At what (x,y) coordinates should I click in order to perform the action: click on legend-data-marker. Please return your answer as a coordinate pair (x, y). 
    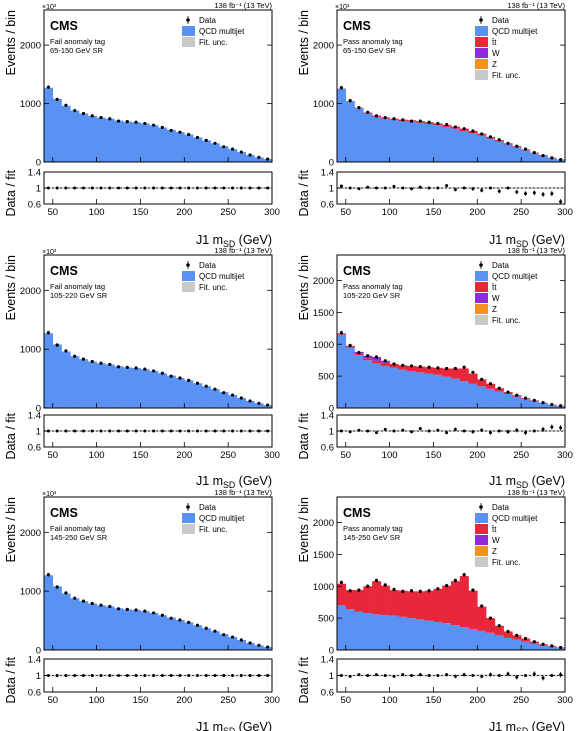
    Looking at the image, I should click on (188, 507).